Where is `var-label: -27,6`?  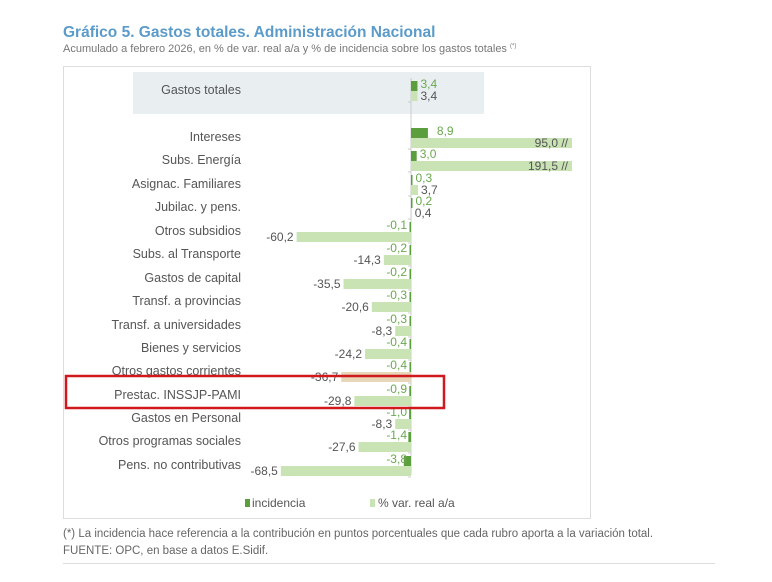 var-label: -27,6 is located at coordinates (342, 447).